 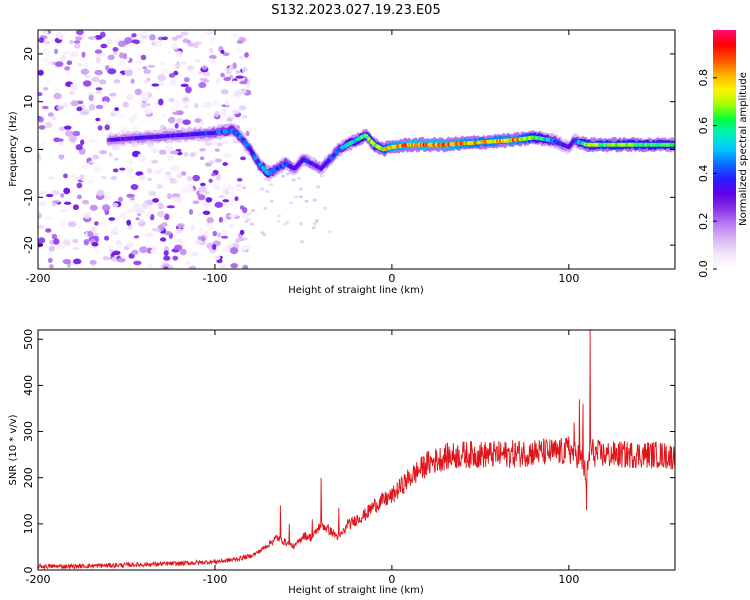 What do you see at coordinates (391, 579) in the screenshot?
I see `x-tick-label: 0` at bounding box center [391, 579].